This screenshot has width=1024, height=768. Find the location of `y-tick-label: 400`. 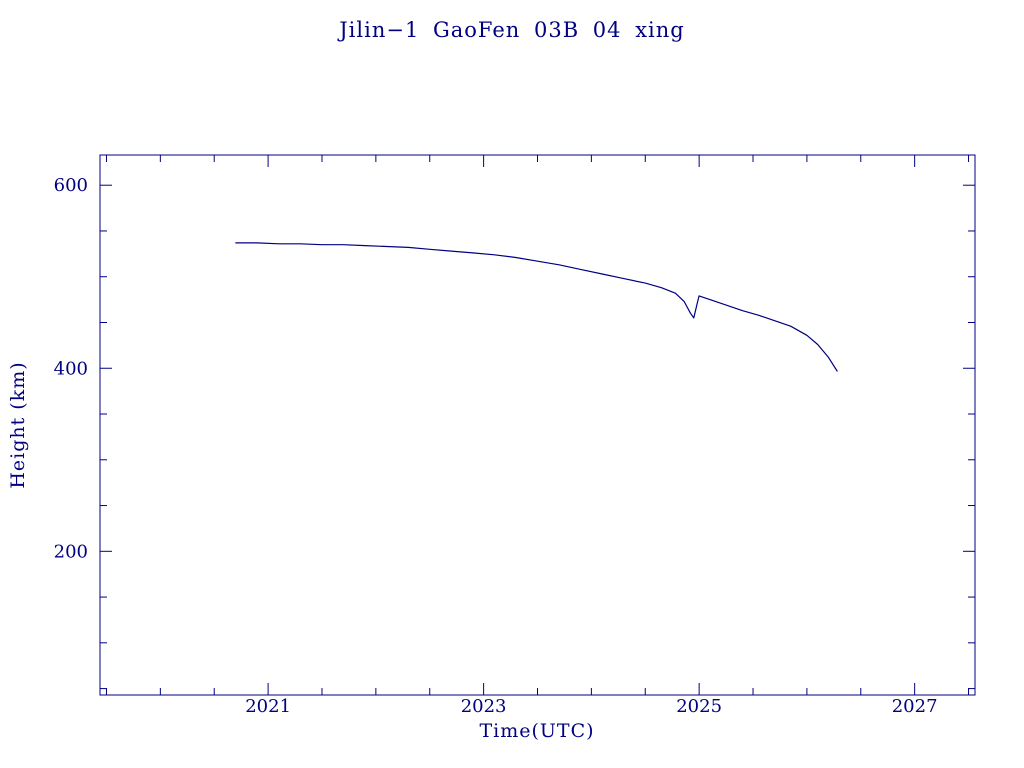

y-tick-label: 400 is located at coordinates (71, 368).